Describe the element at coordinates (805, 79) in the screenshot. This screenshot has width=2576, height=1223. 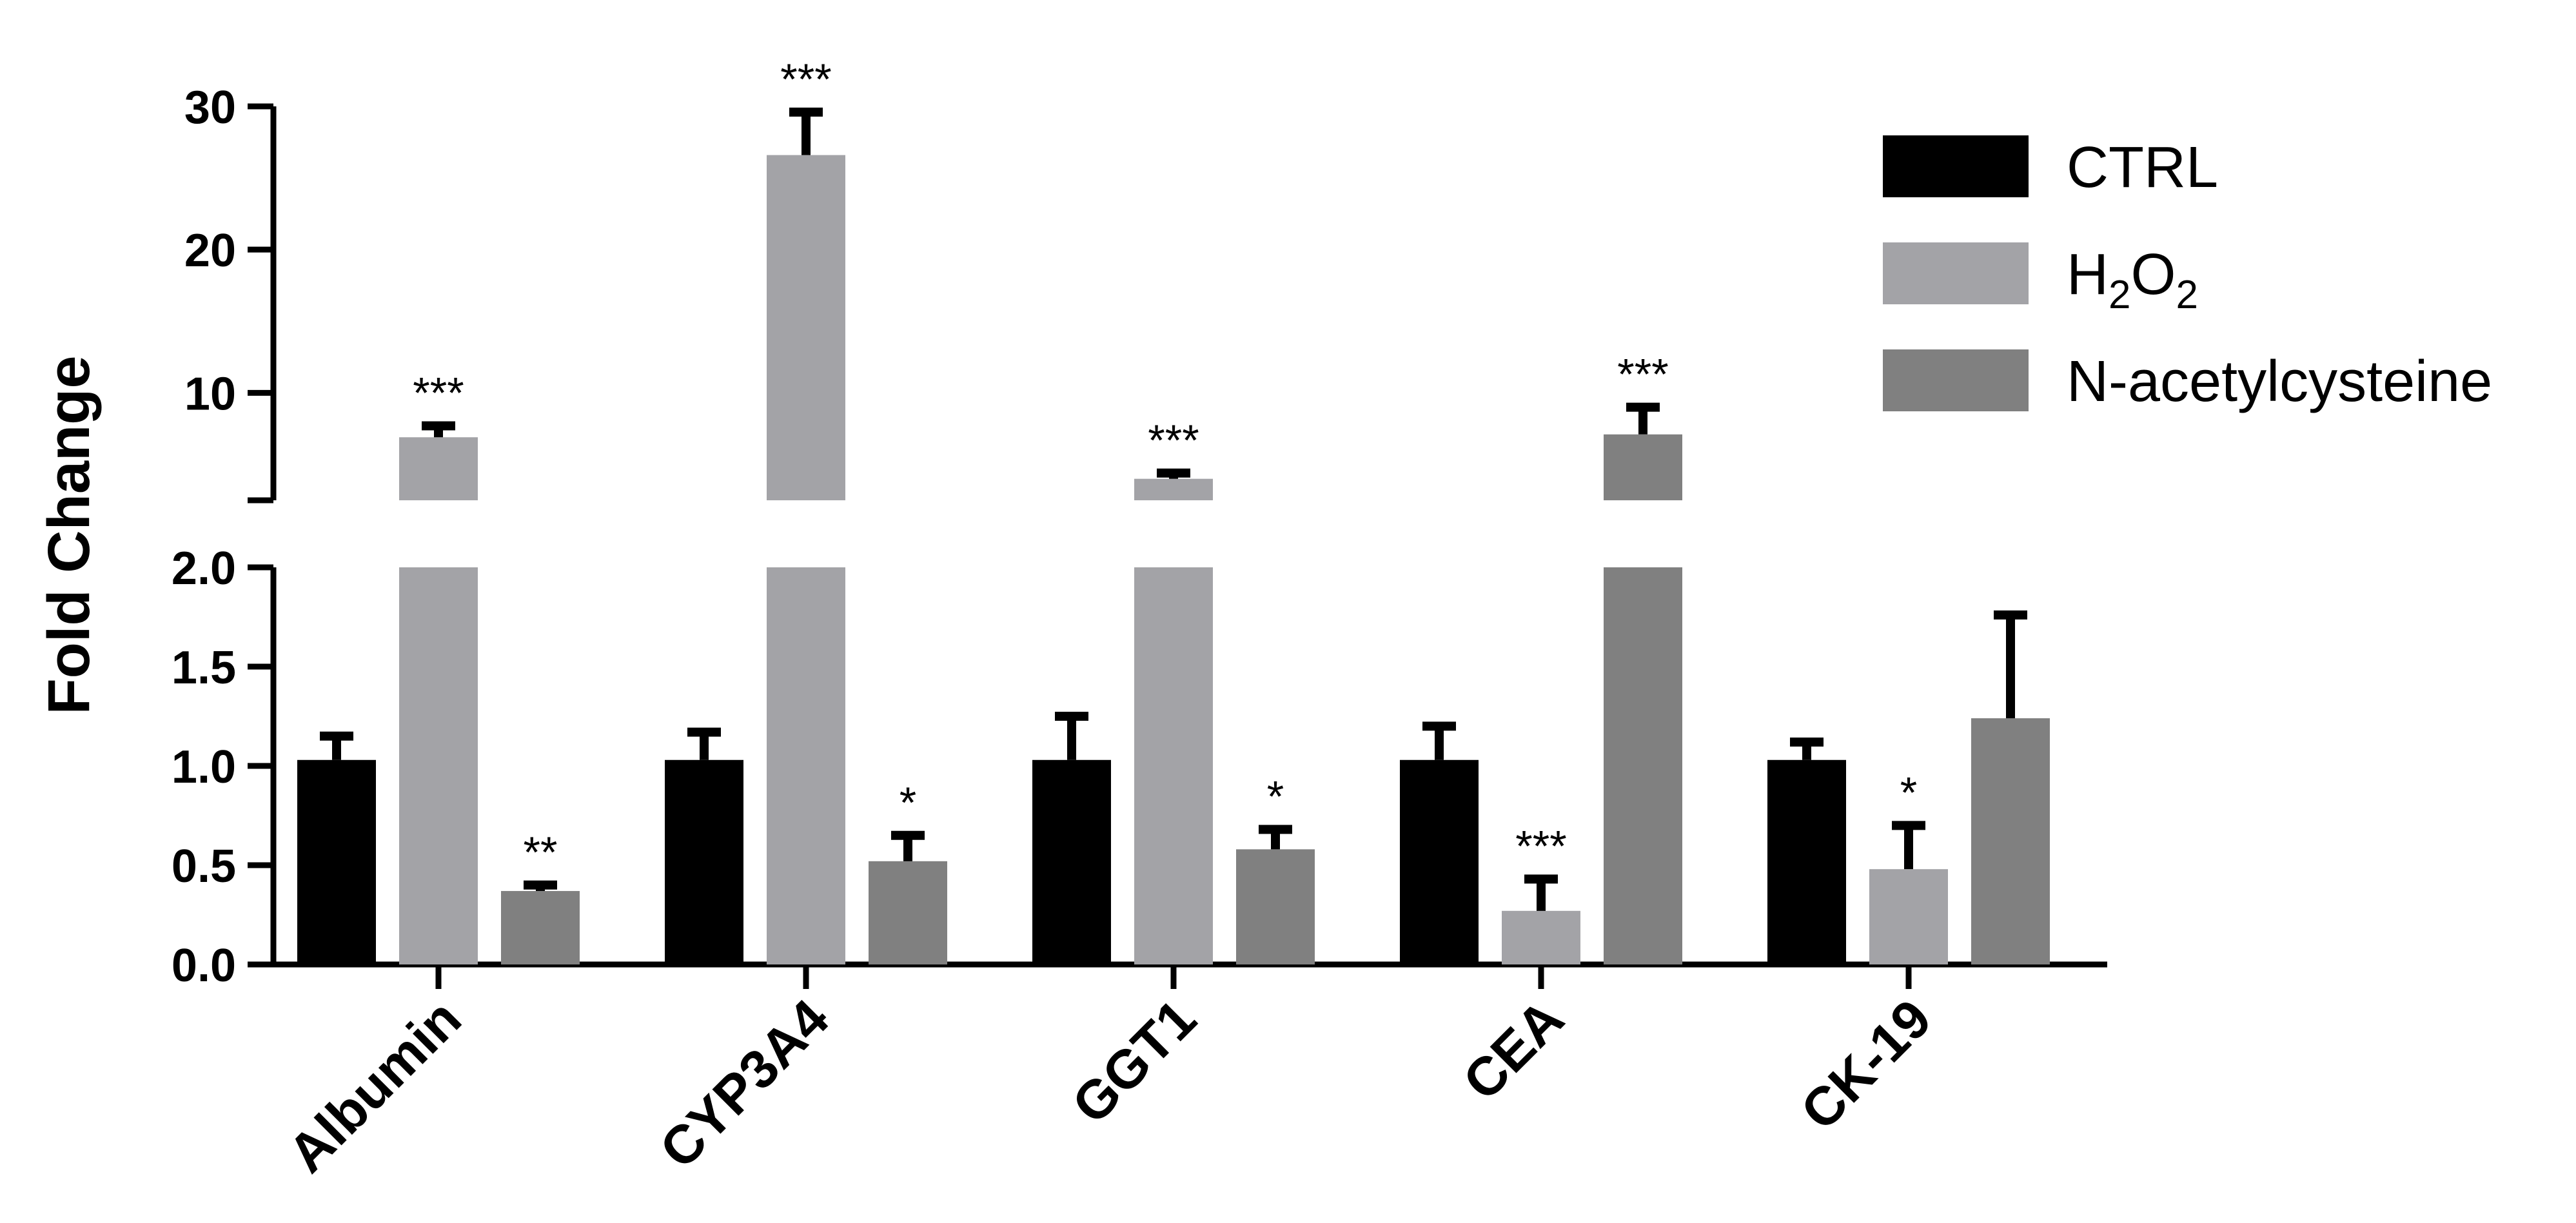
I see `significance-CYP3A4-H2O2: ***` at that location.